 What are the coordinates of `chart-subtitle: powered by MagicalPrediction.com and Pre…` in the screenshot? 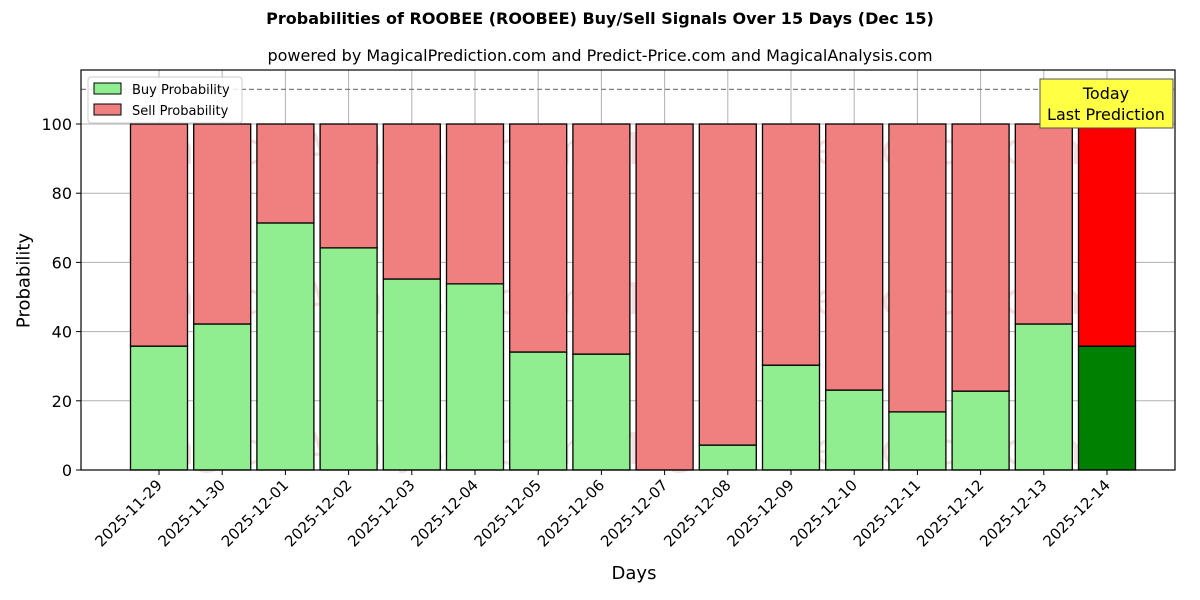 It's located at (600, 55).